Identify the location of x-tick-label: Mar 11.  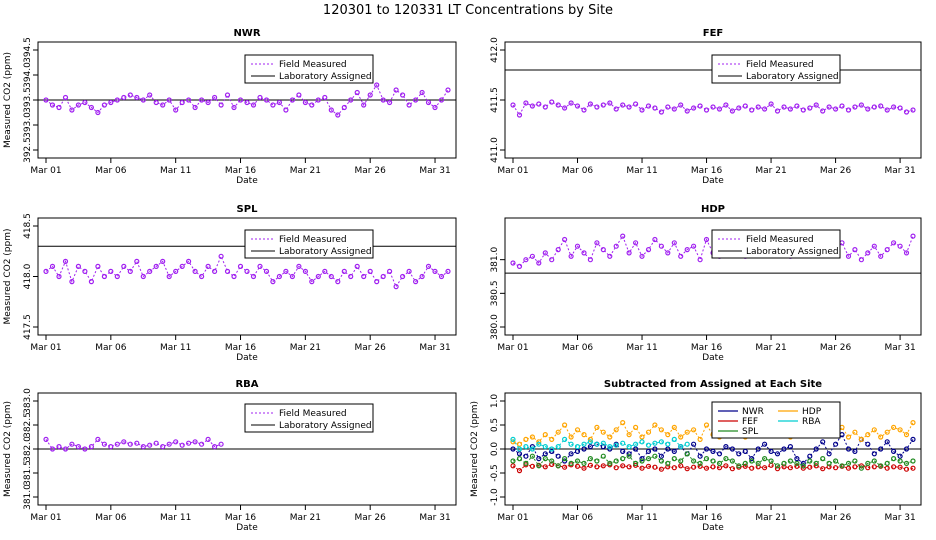
(175, 171).